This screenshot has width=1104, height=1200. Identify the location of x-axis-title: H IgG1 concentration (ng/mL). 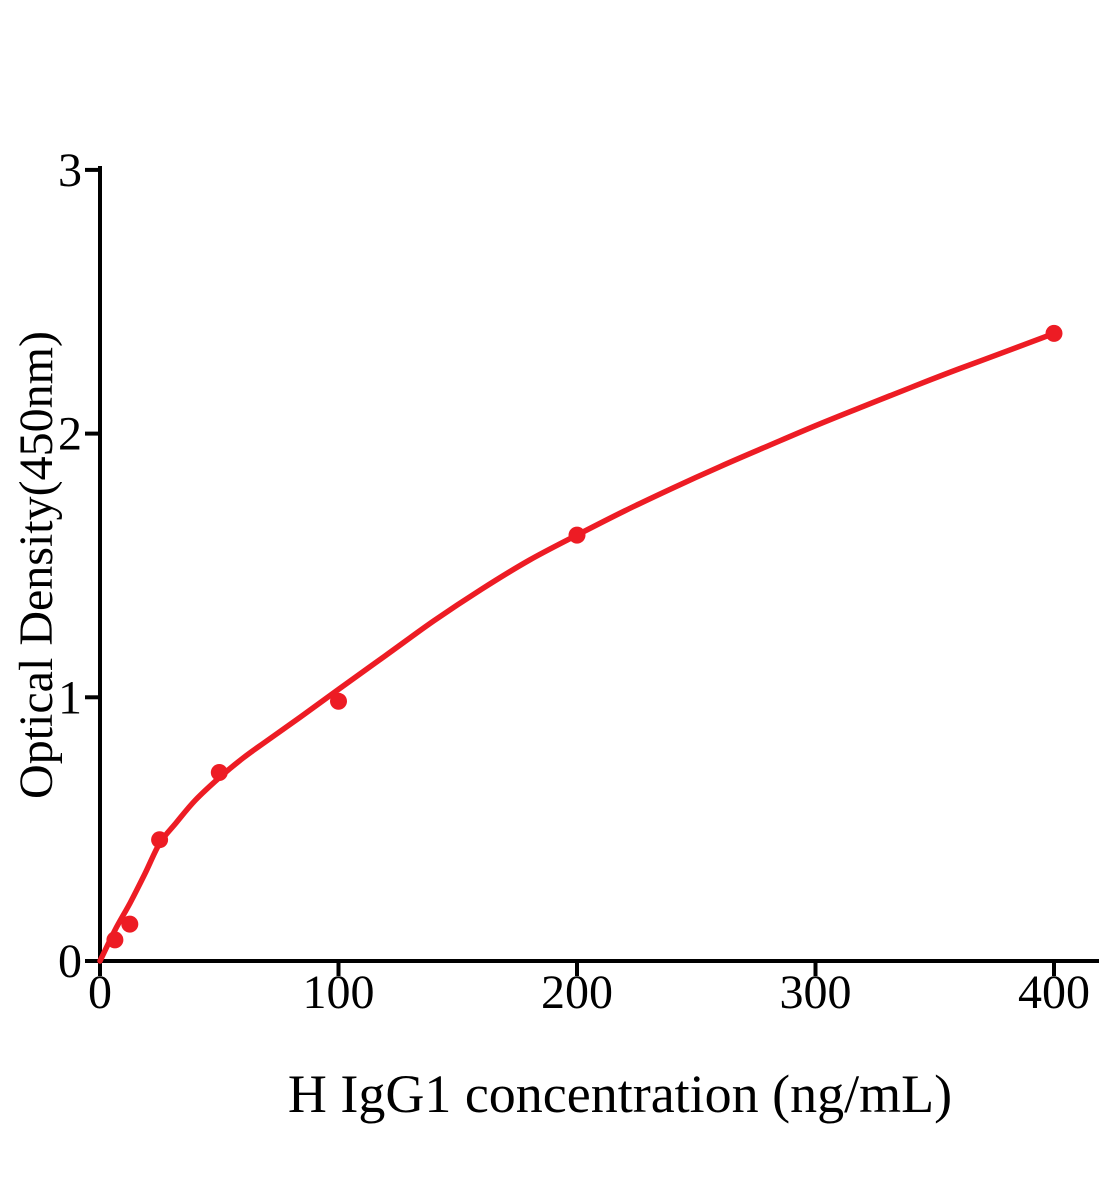
(620, 1094).